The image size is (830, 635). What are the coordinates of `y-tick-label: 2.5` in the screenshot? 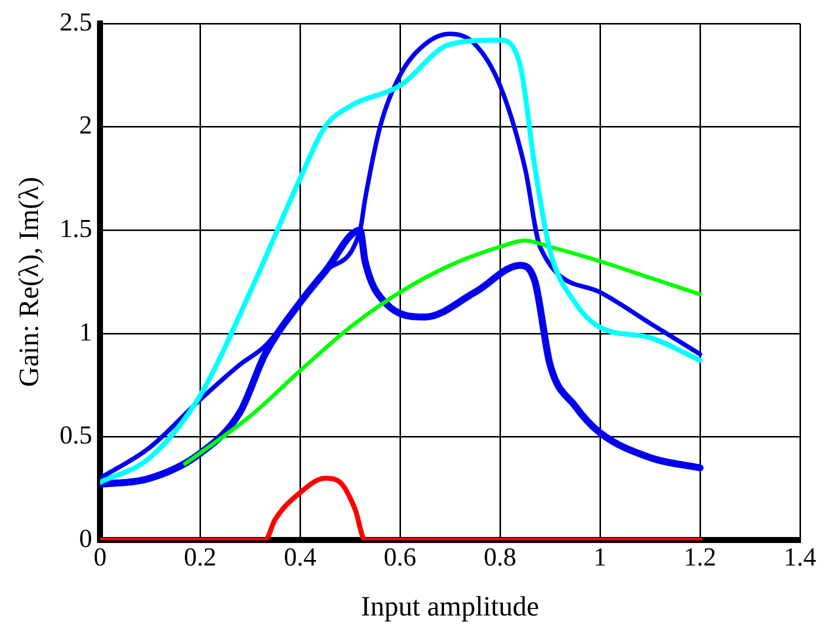 It's located at (76, 21).